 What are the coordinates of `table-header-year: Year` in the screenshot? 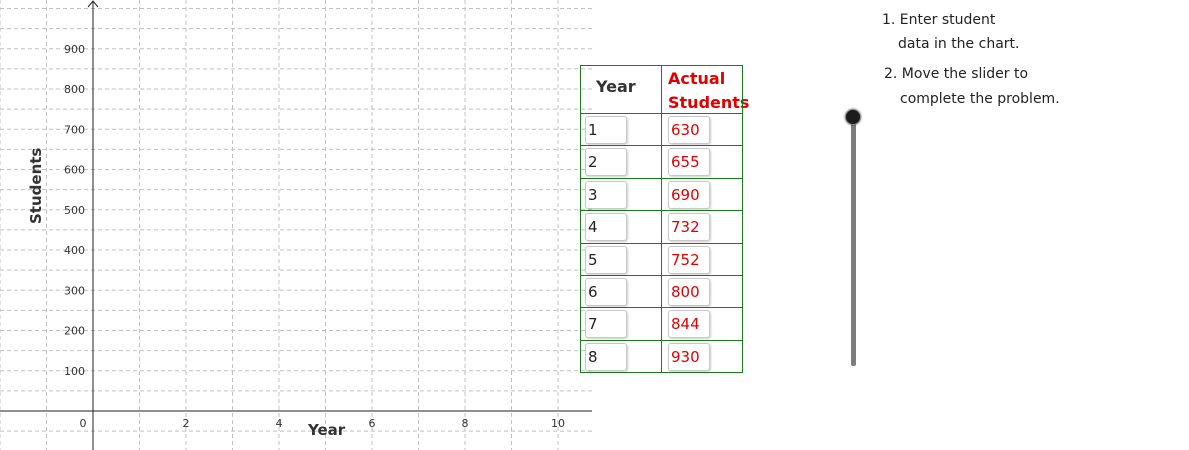 It's located at (616, 86).